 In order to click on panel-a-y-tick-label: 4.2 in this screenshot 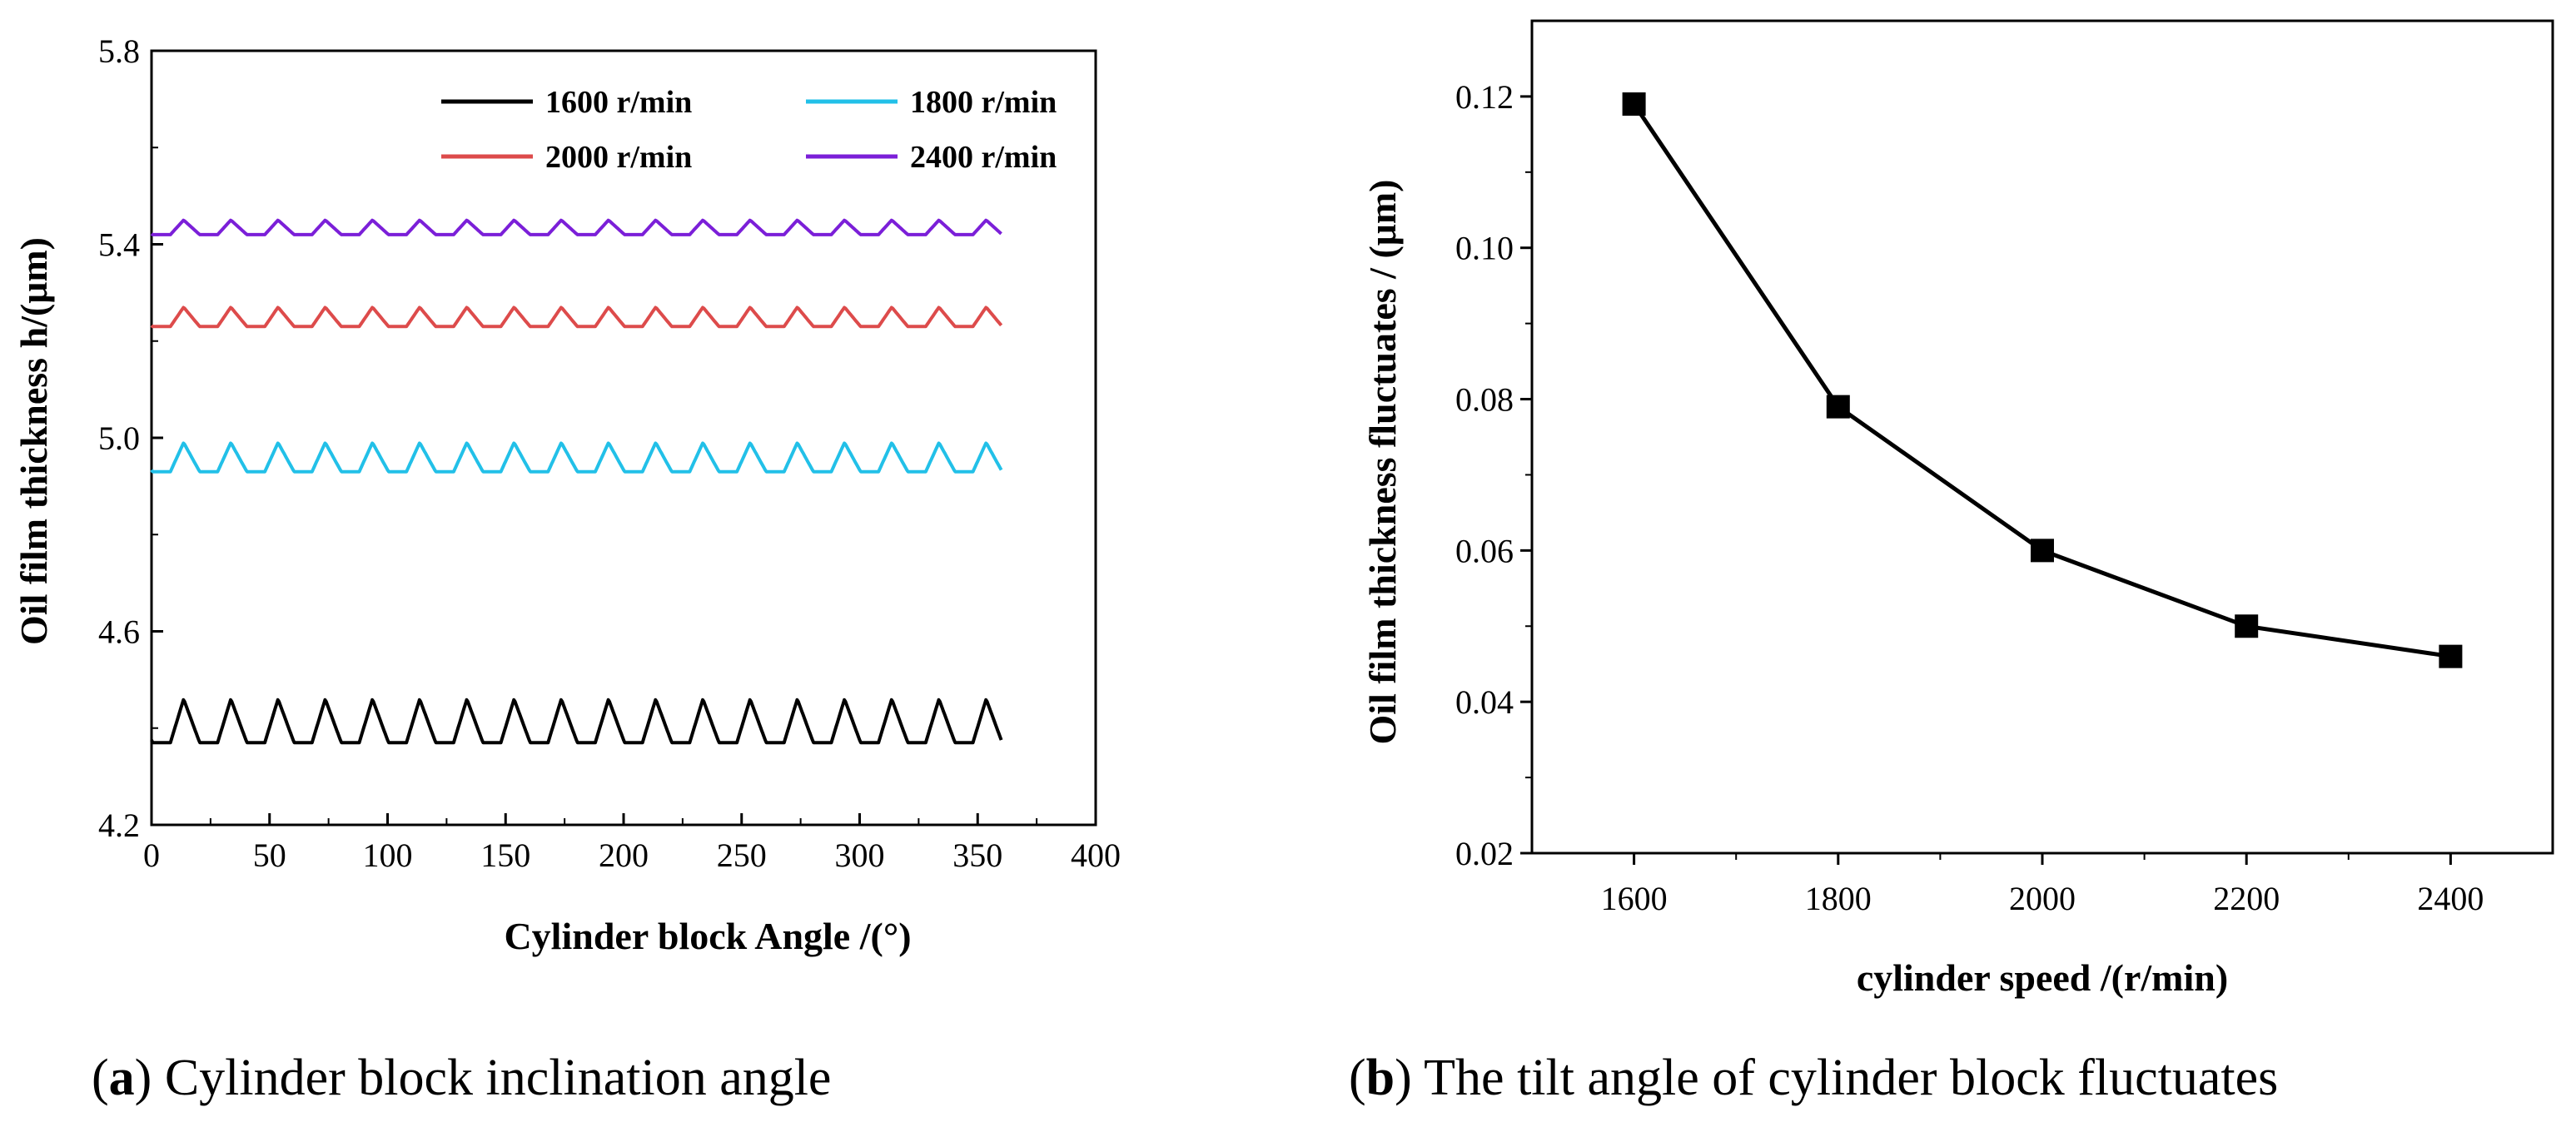, I will do `click(119, 826)`.